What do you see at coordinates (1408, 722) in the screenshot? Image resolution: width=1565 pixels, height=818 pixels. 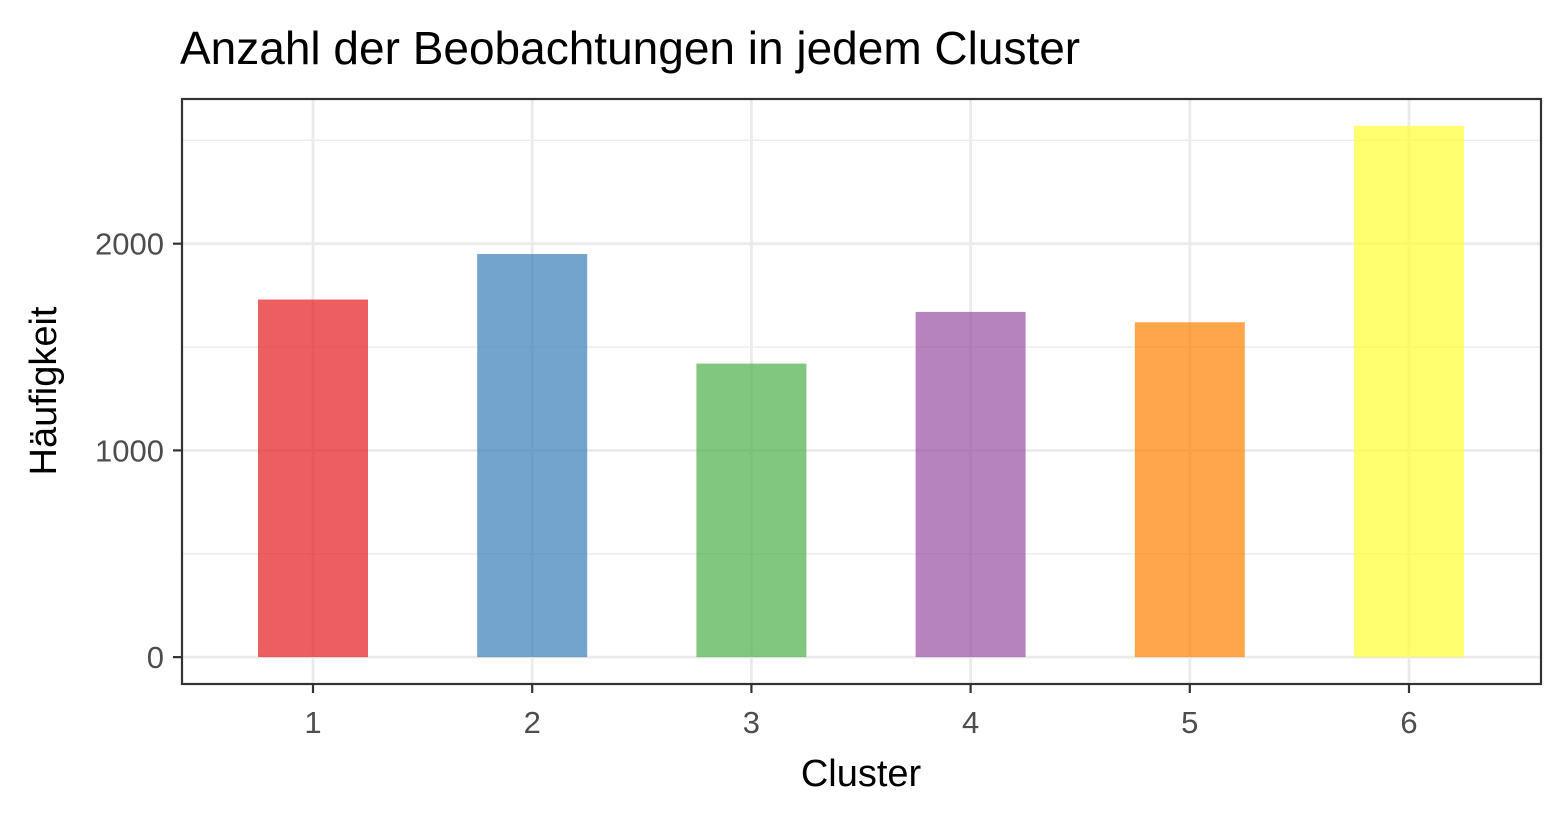 I see `x-tick-label-5: 6` at bounding box center [1408, 722].